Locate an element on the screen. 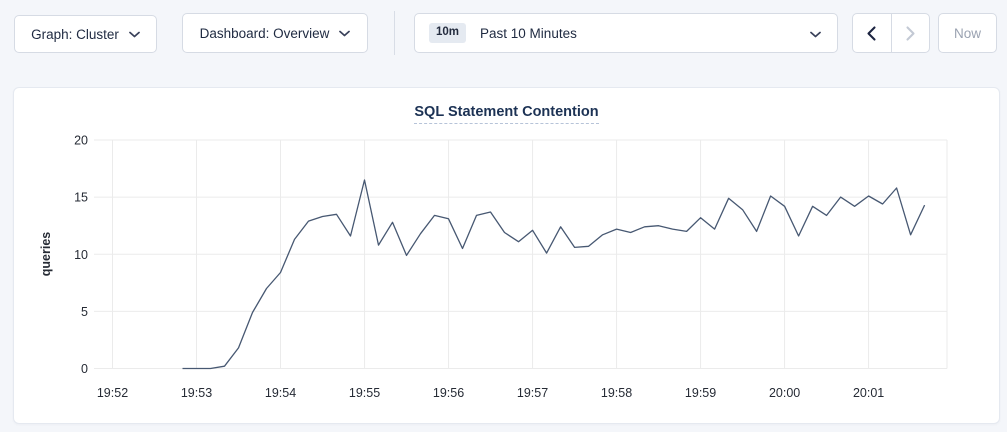  chevron-left-icon is located at coordinates (871, 33).